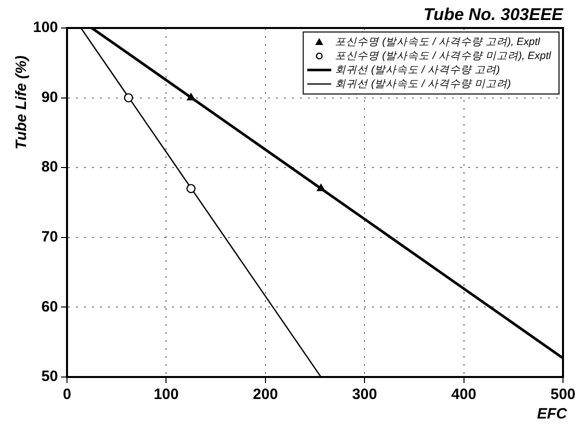 This screenshot has width=587, height=437. What do you see at coordinates (21, 103) in the screenshot?
I see `y-axis-title: Tube Life (%)` at bounding box center [21, 103].